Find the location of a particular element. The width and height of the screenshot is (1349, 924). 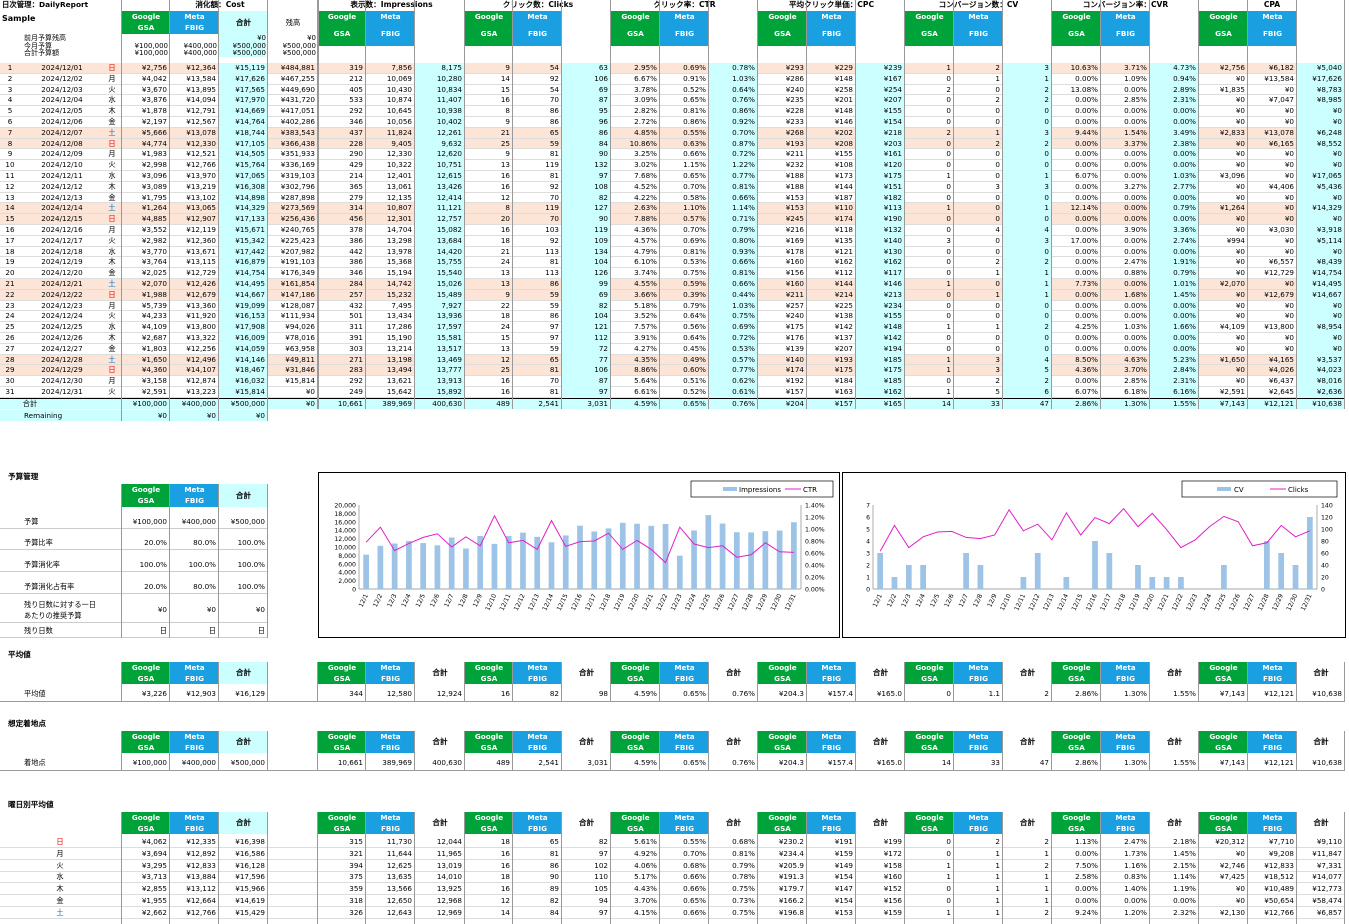

data-cell: 1.03% is located at coordinates (1174, 176).